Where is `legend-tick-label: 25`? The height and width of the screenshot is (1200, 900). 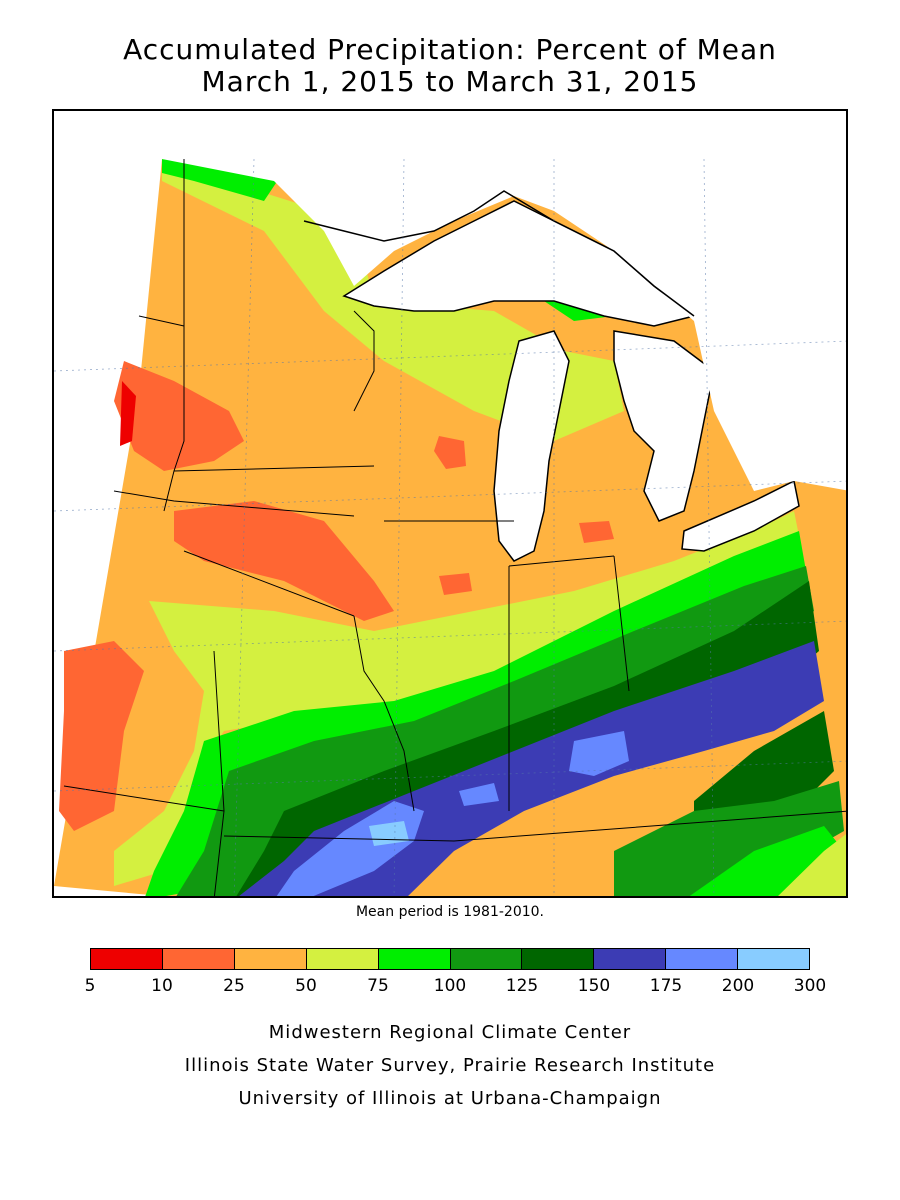 legend-tick-label: 25 is located at coordinates (234, 986).